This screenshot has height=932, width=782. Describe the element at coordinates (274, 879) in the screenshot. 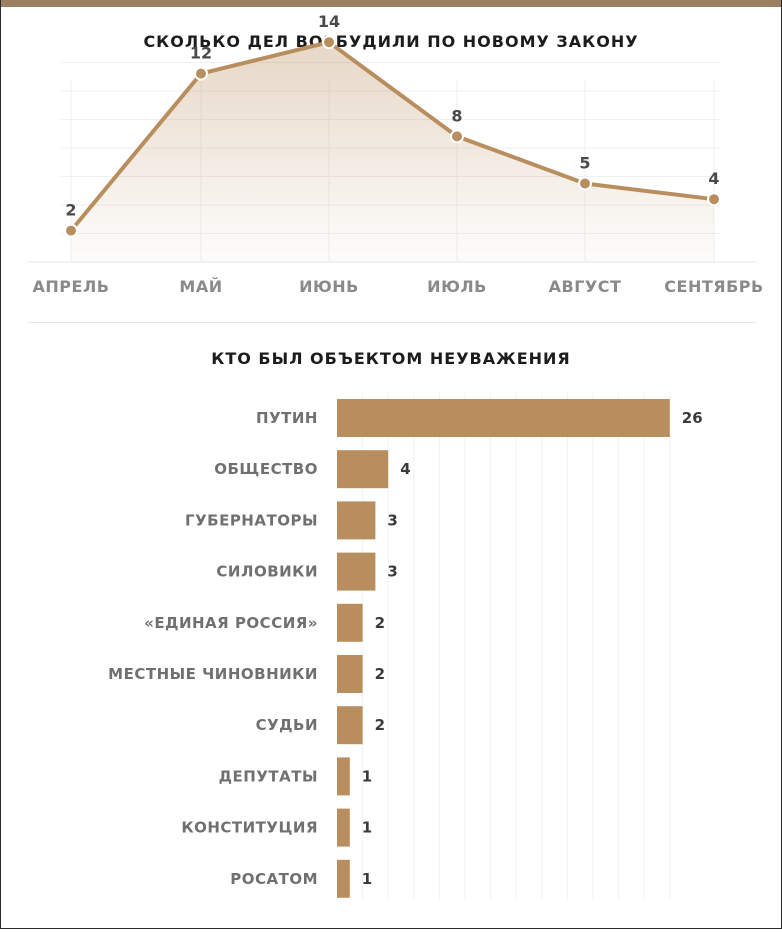

I see `bar-category-label: РОСАТОМ` at that location.